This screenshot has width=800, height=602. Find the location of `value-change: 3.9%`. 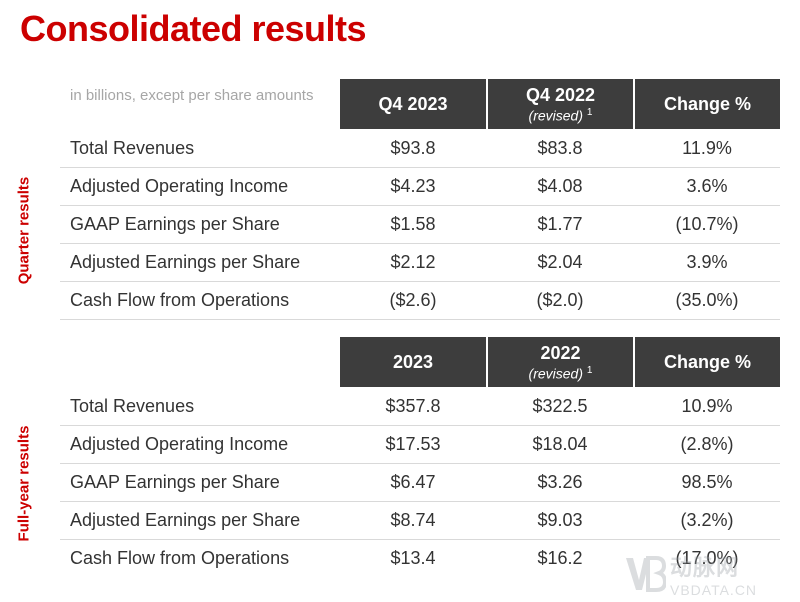

value-change: 3.9% is located at coordinates (707, 262).